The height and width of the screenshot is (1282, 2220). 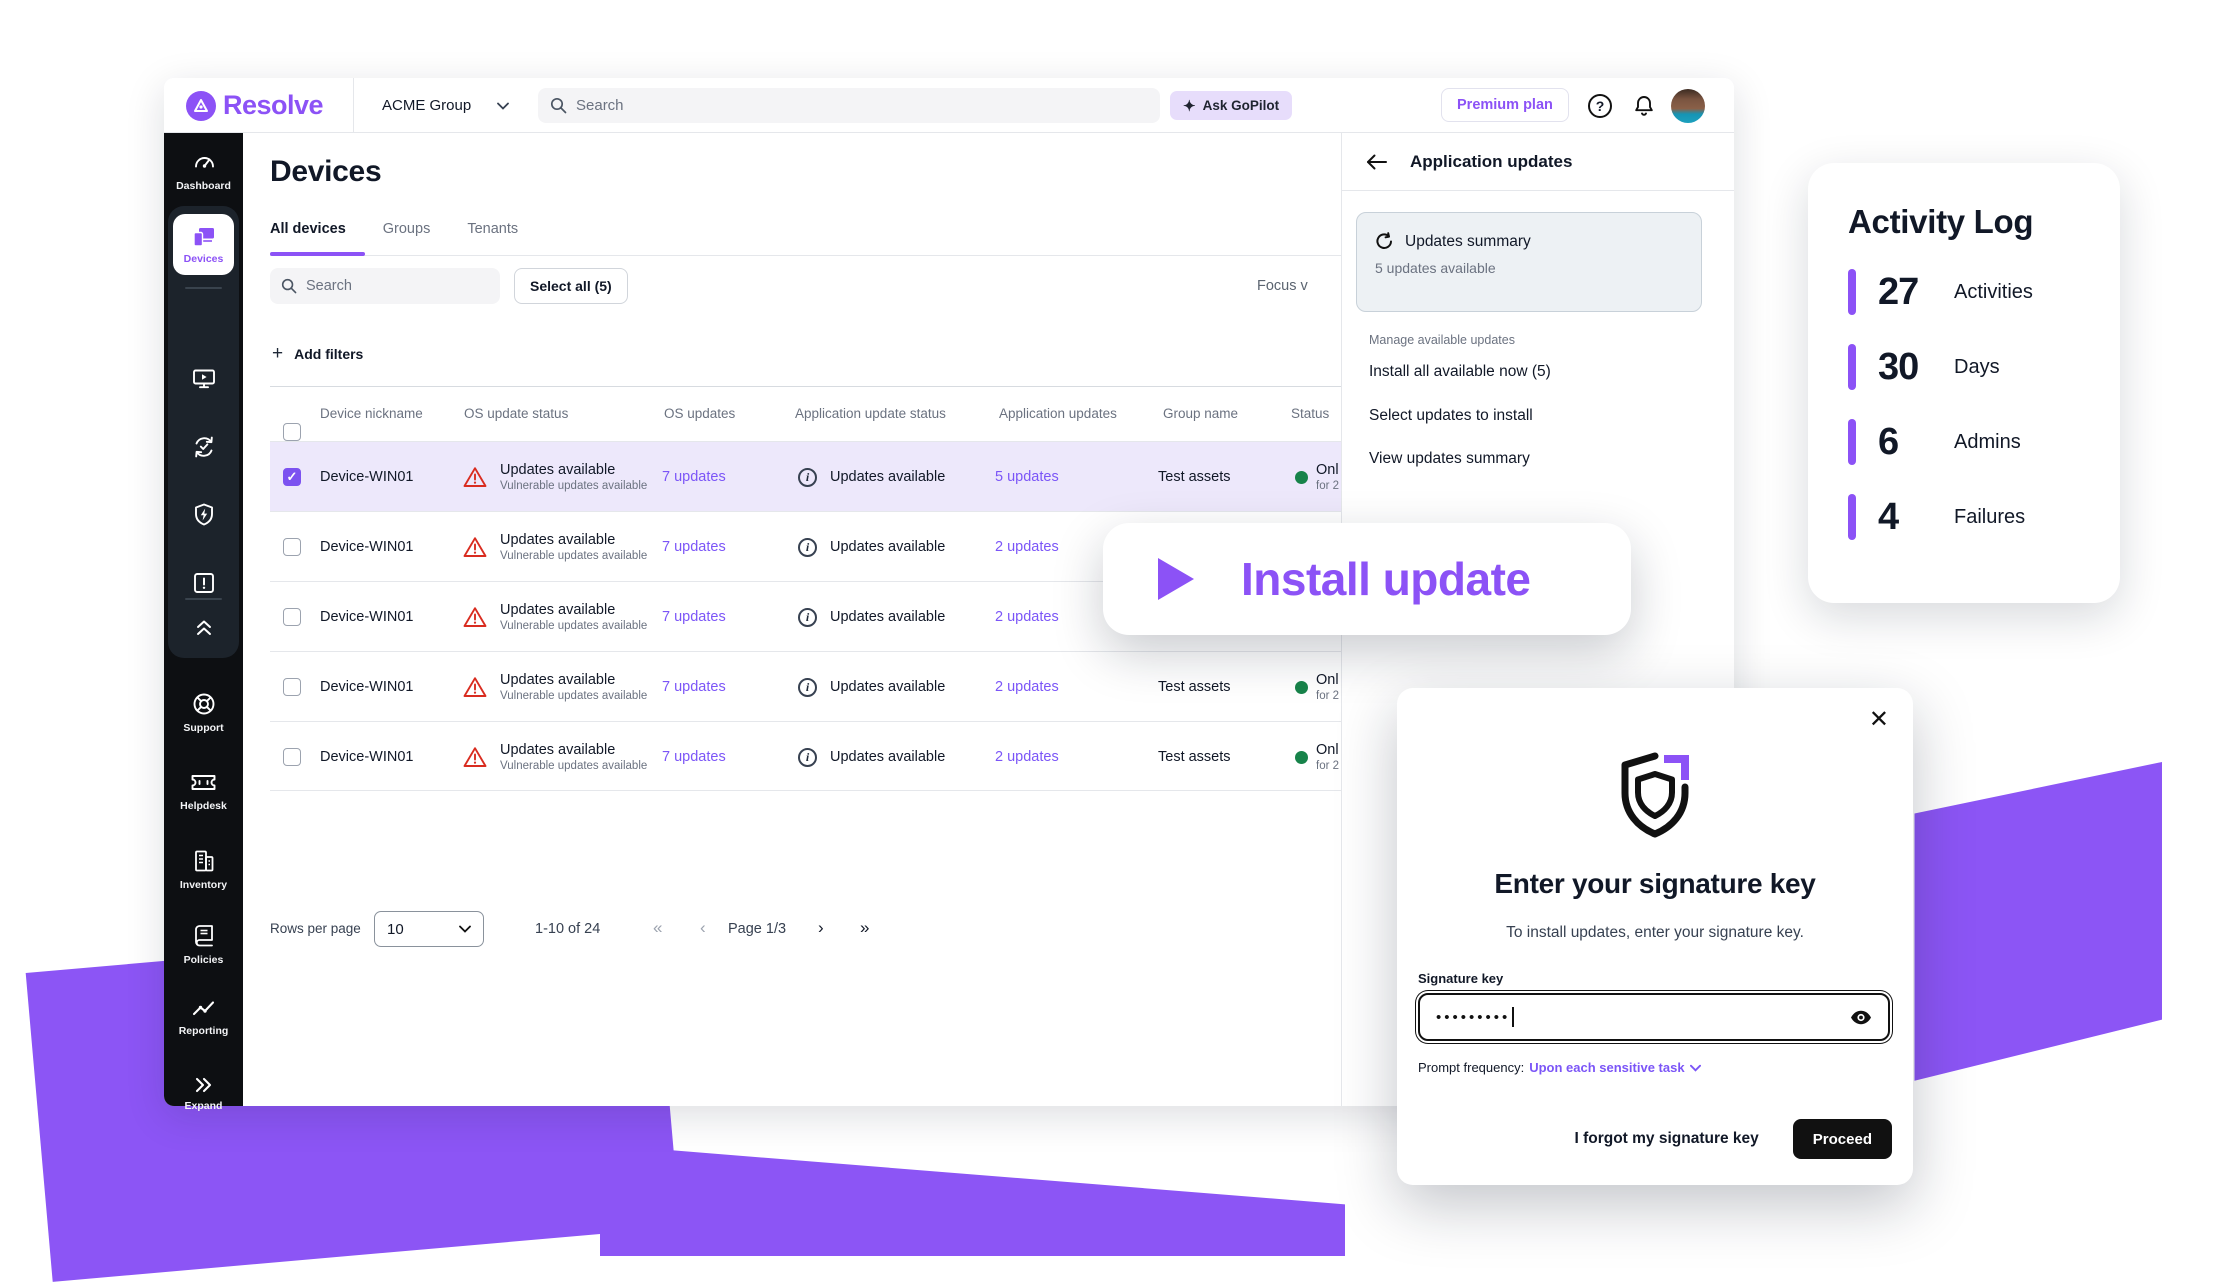 What do you see at coordinates (1384, 241) in the screenshot?
I see `refresh-icon` at bounding box center [1384, 241].